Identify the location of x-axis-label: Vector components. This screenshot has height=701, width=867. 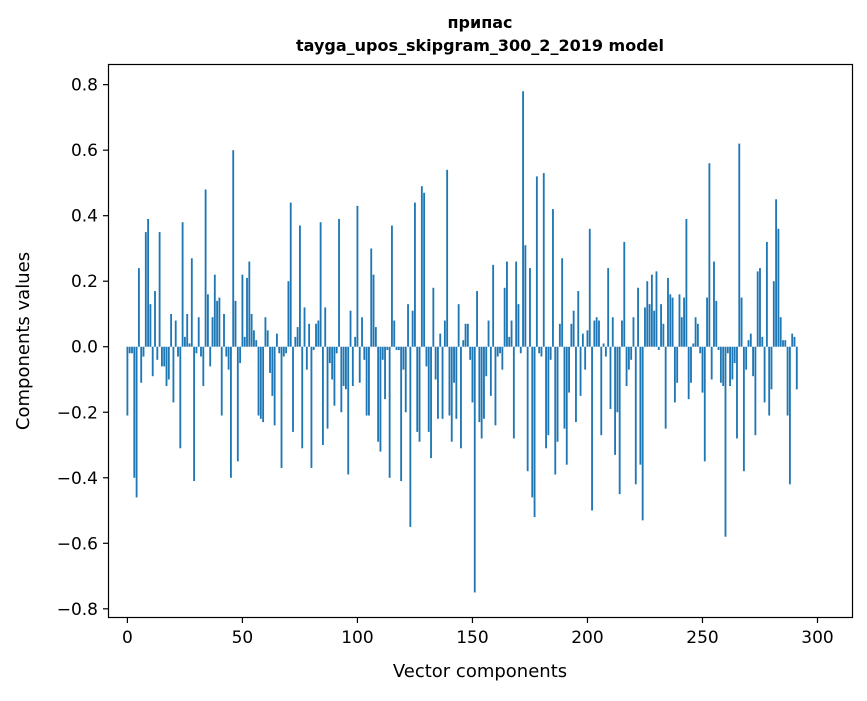
(480, 671).